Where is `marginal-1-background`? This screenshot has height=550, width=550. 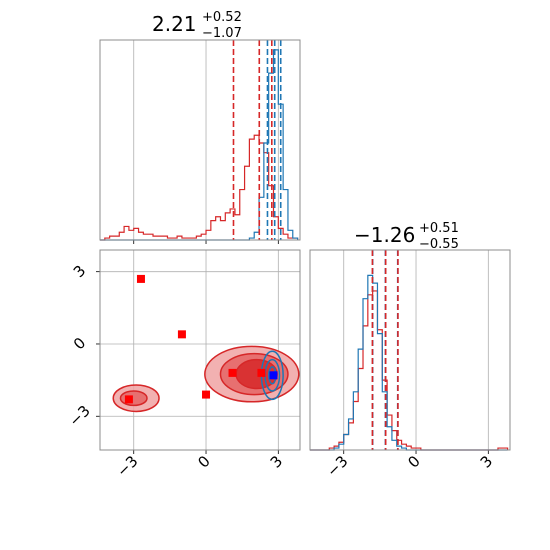 marginal-1-background is located at coordinates (200, 140).